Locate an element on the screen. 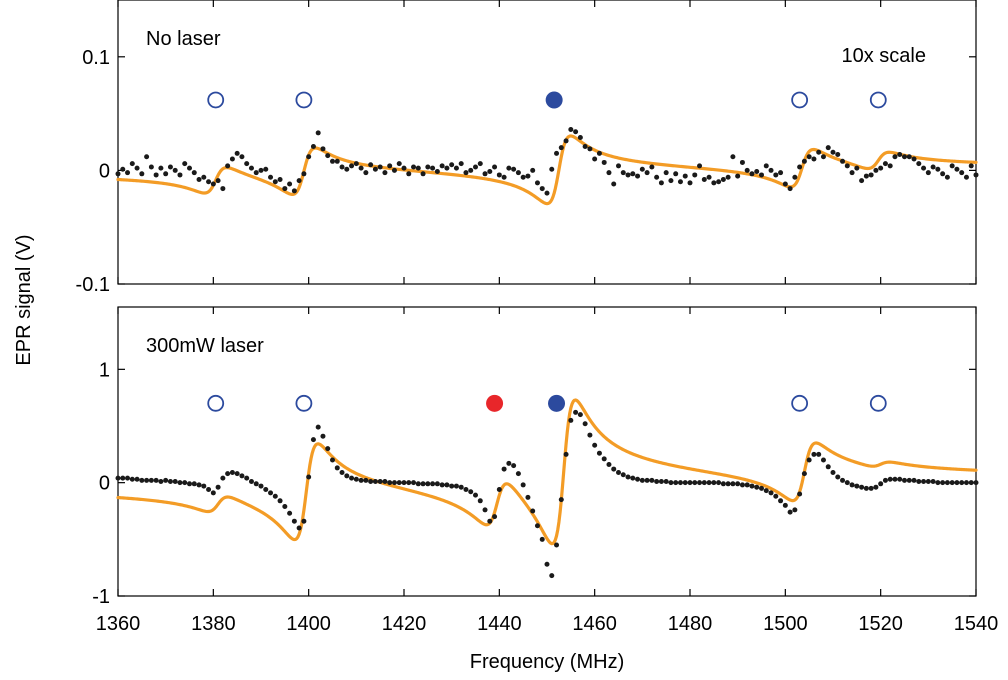 This screenshot has height=680, width=1008. x-tick-label: 1440 is located at coordinates (499, 624).